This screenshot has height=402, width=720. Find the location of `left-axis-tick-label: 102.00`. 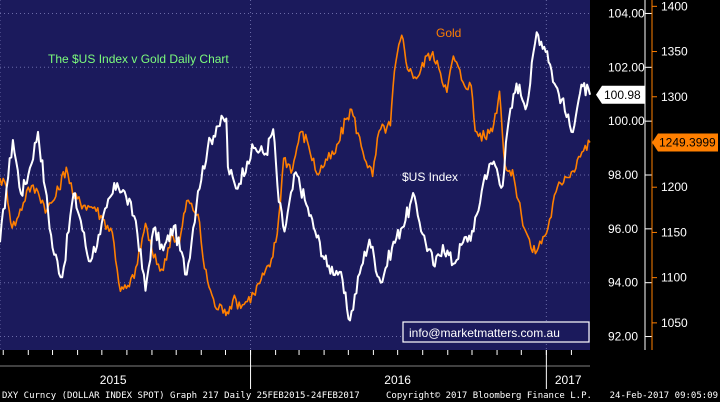

left-axis-tick-label: 102.00 is located at coordinates (626, 67).